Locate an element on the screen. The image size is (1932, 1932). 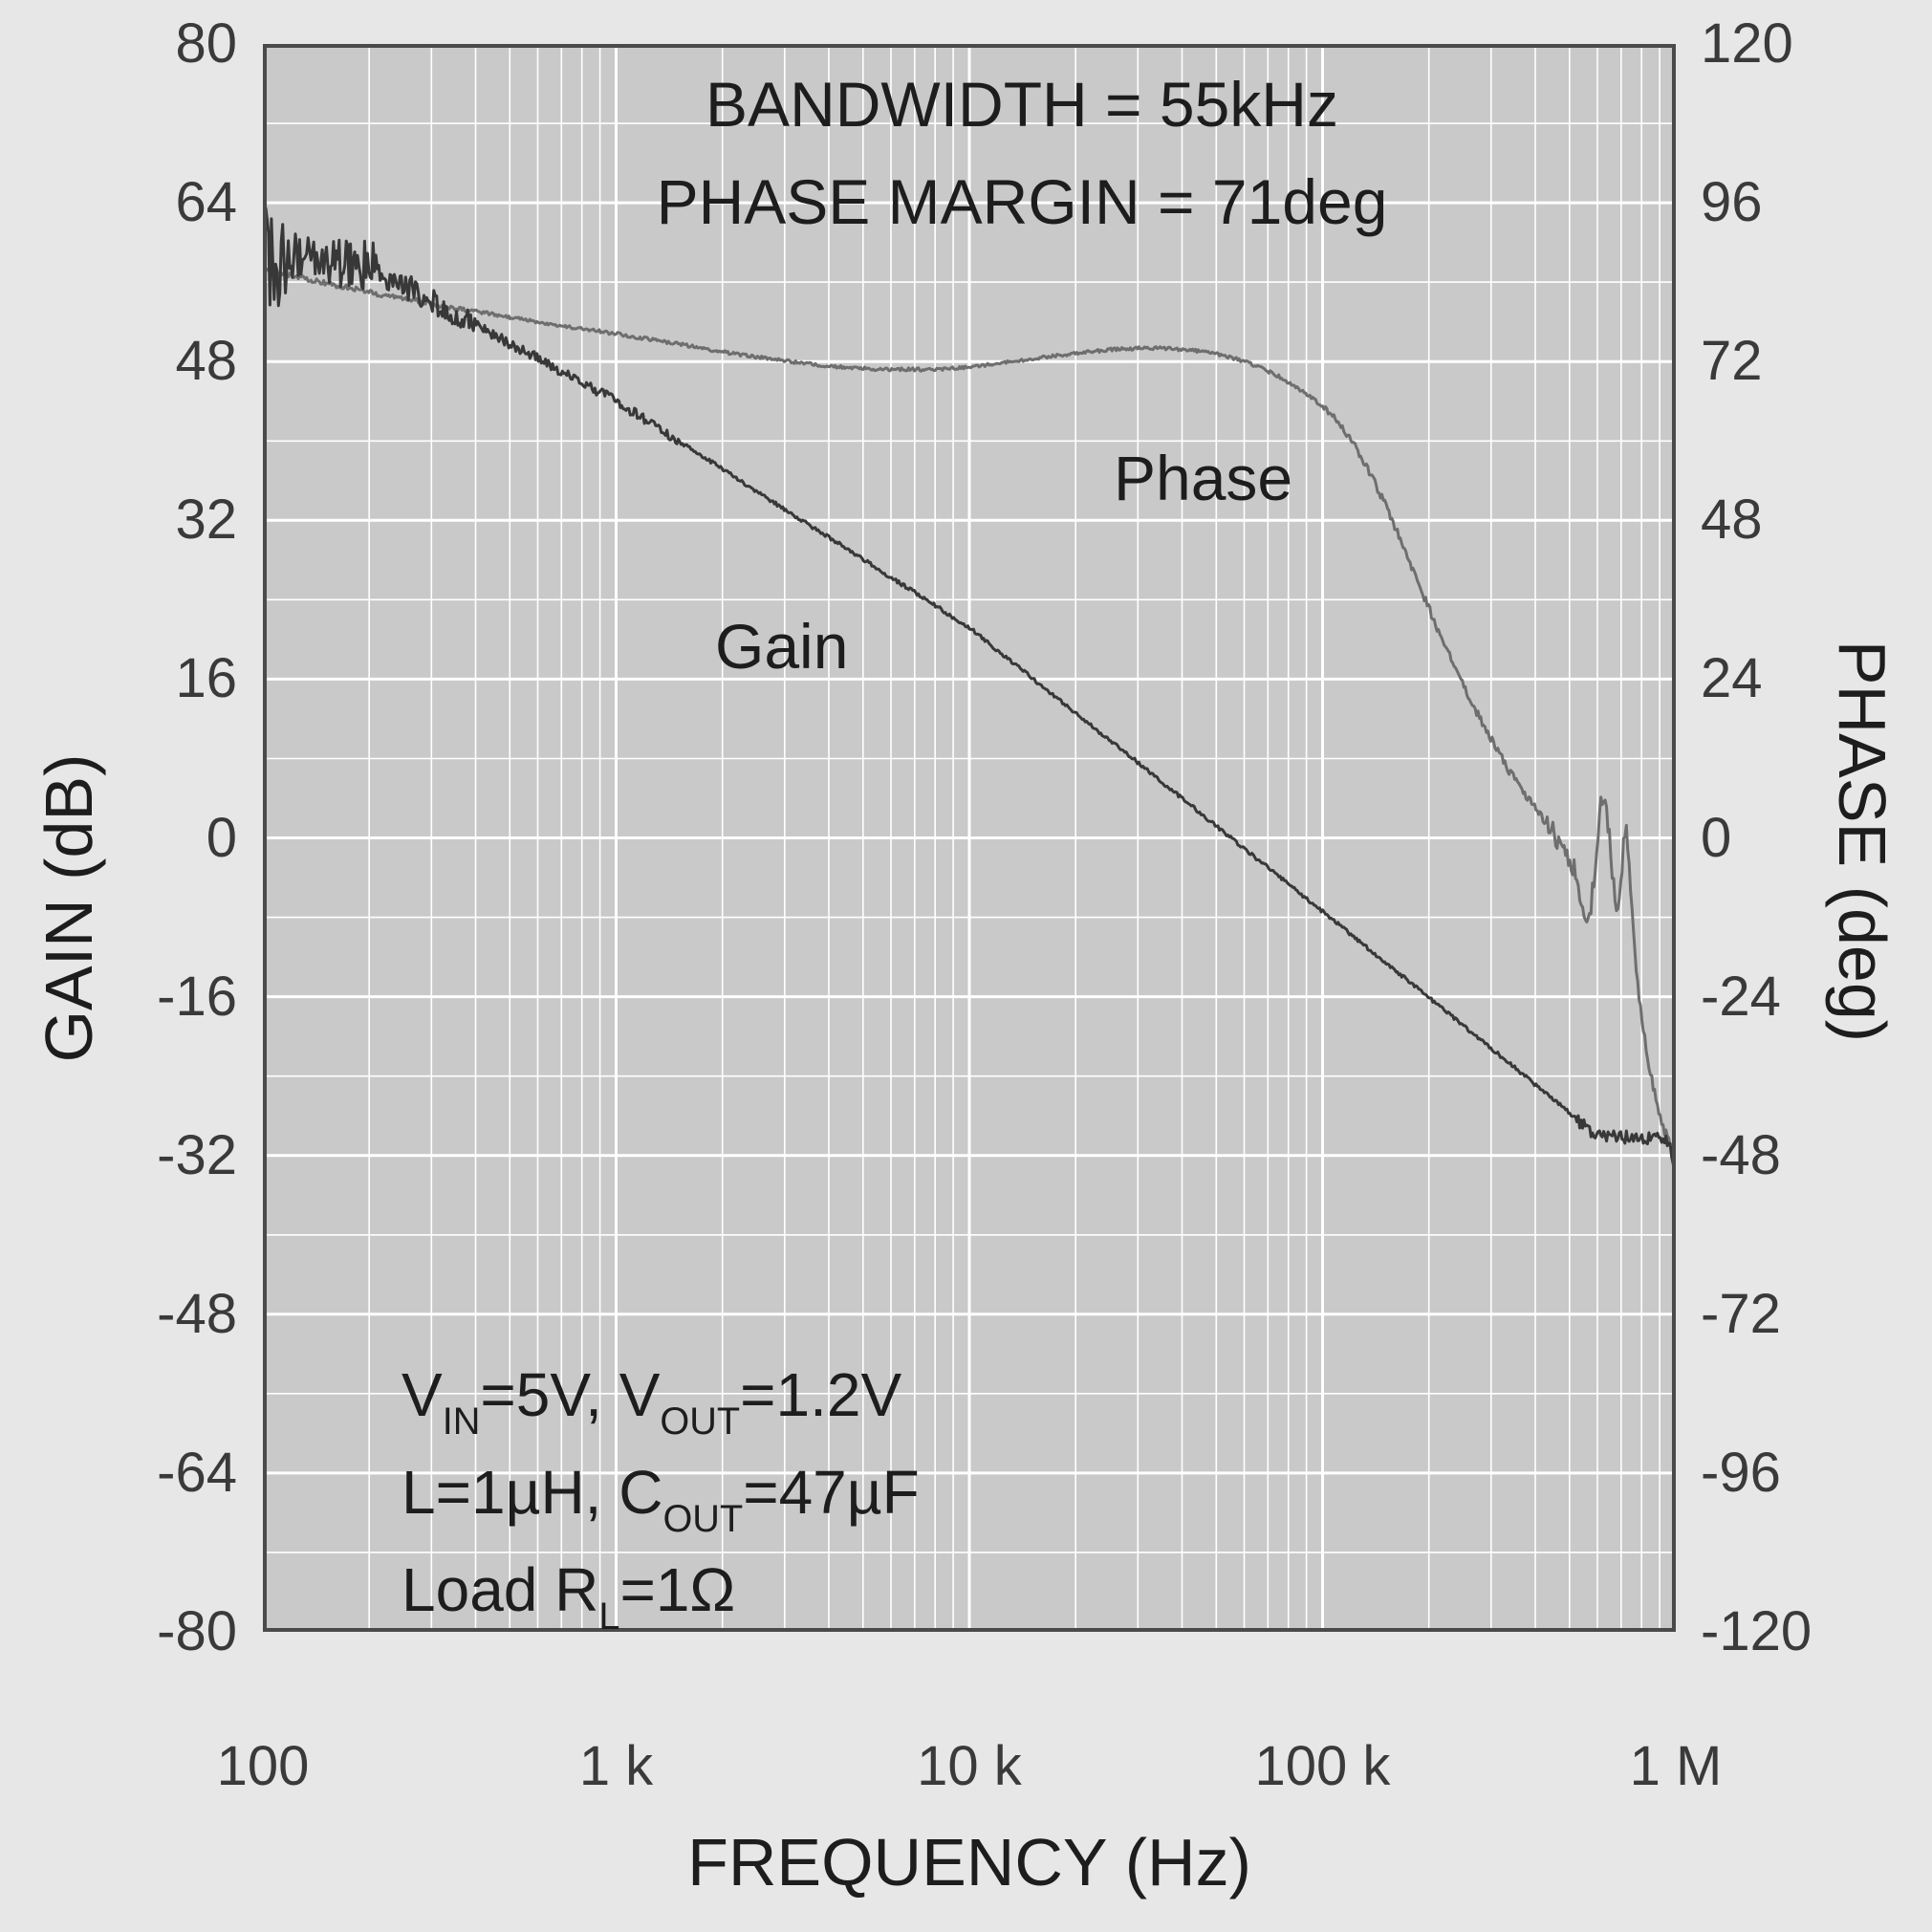
y-left-tick-label: -80 is located at coordinates (197, 1631).